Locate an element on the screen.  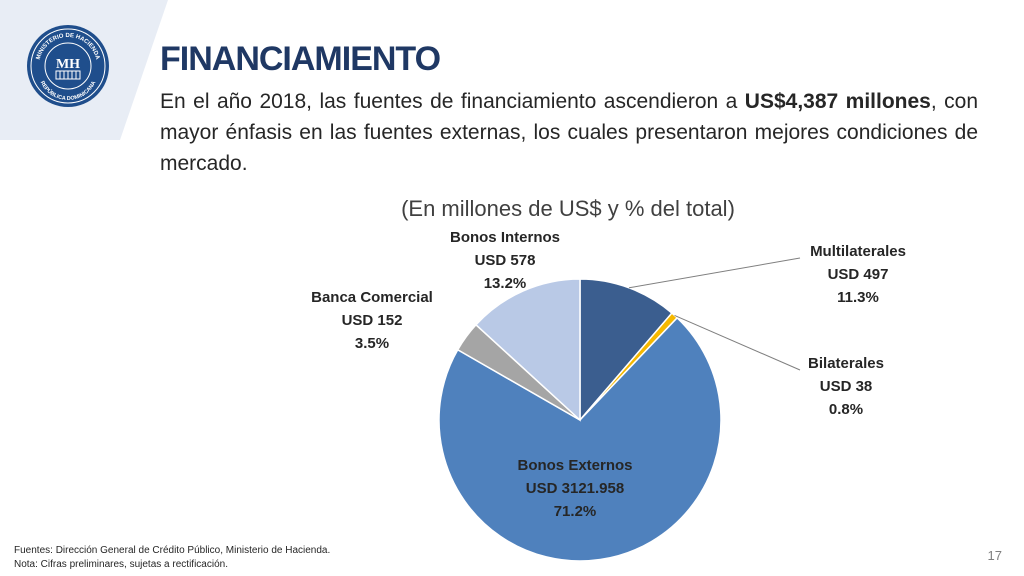
slice-label-name-bonos-externos: Bonos Externos is located at coordinates (574, 465).